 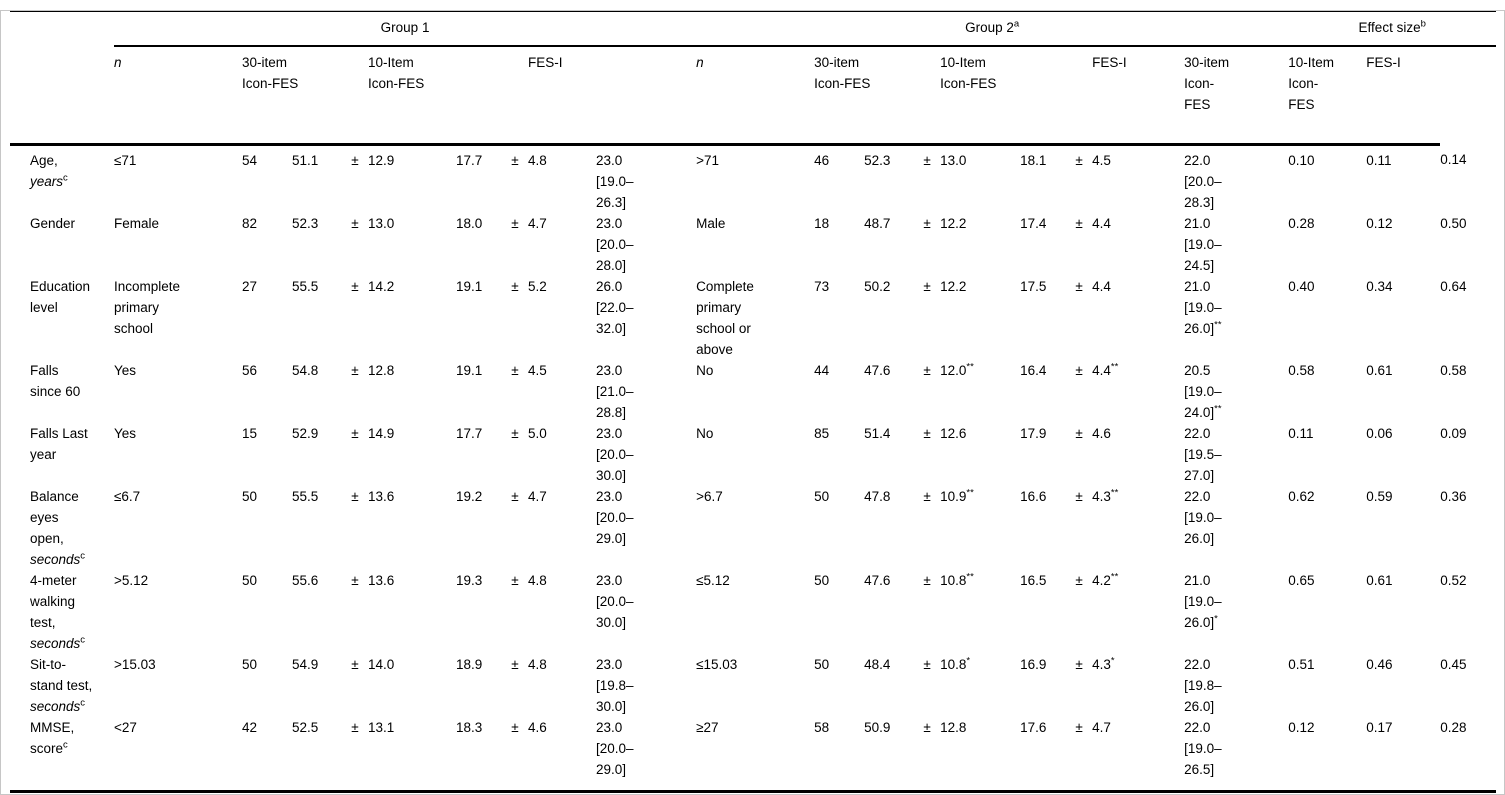 I want to click on g1-icon30-mean-cell: 54.8, so click(x=317, y=391).